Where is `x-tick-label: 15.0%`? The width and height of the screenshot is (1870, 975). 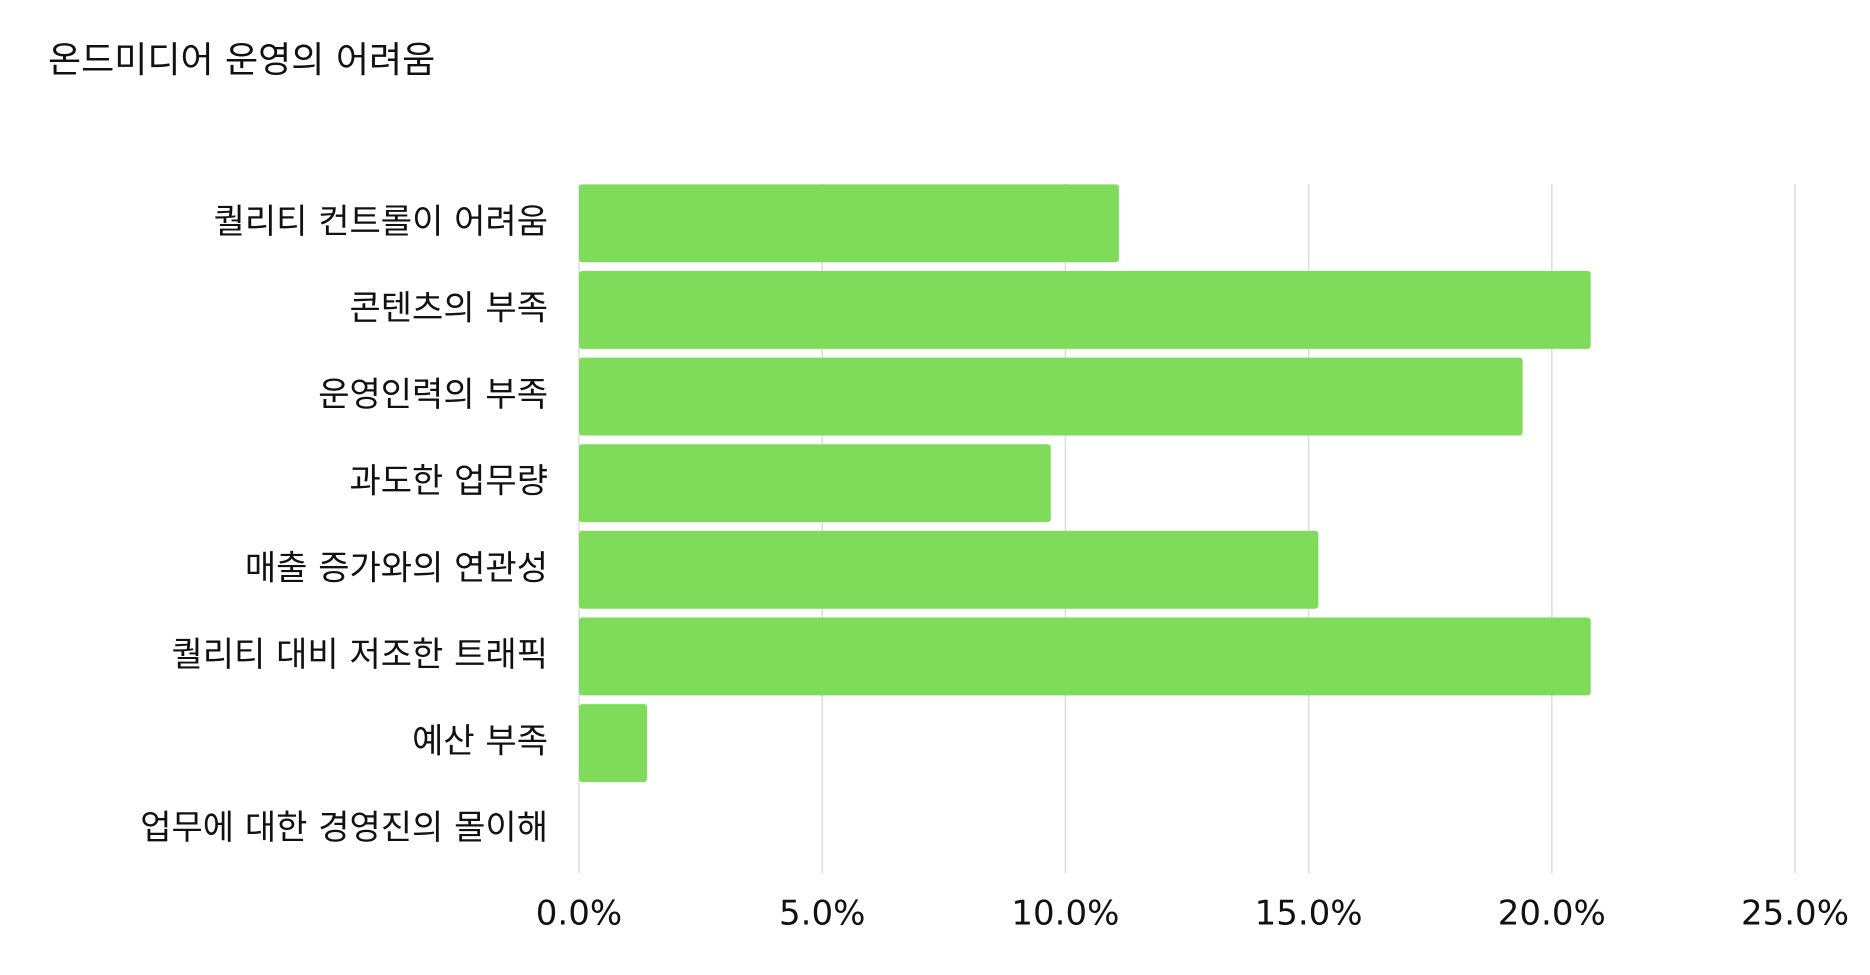
x-tick-label: 15.0% is located at coordinates (1309, 914).